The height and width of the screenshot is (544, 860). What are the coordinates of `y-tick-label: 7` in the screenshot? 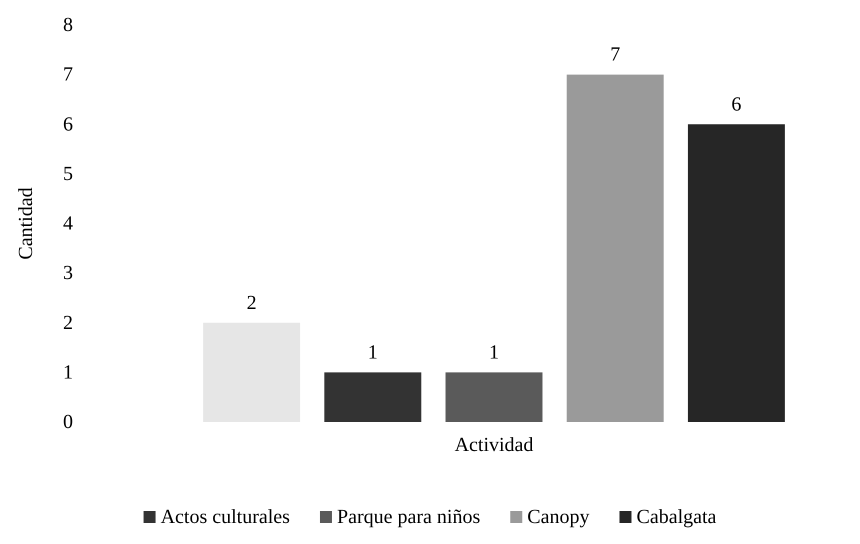 It's located at (68, 75).